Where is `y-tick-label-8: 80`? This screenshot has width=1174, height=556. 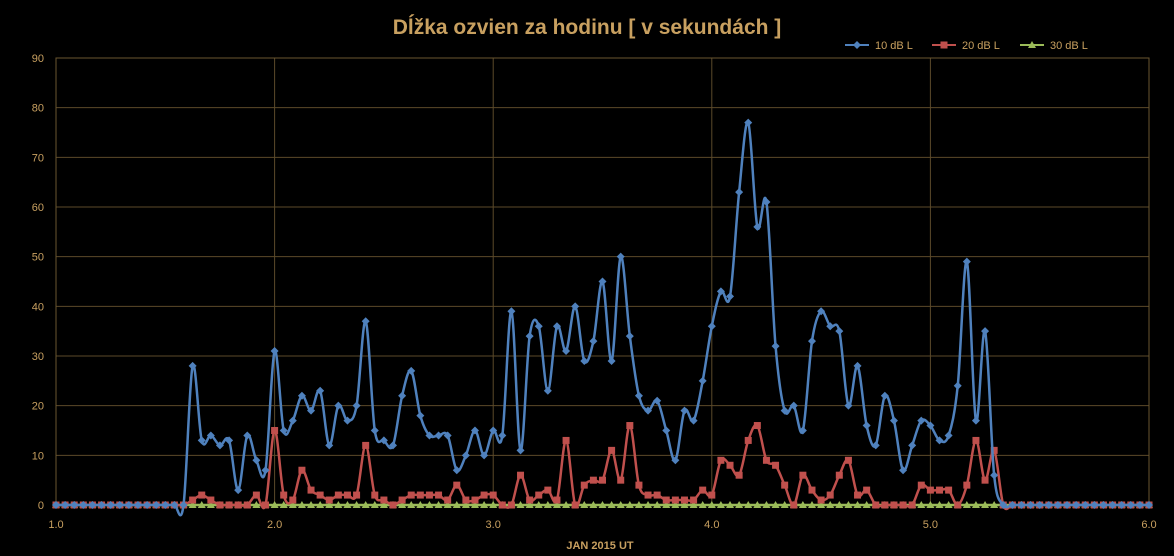
y-tick-label-8: 80 is located at coordinates (38, 109).